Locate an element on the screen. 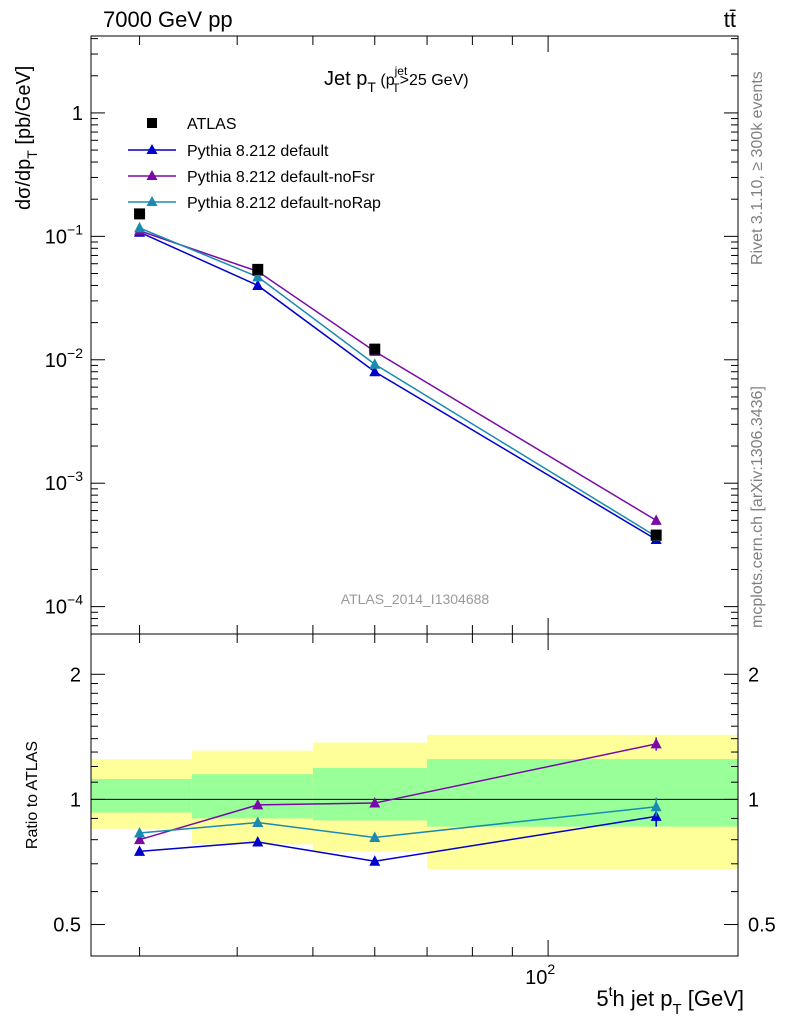 The width and height of the screenshot is (786, 1024). legend-marker-atlas is located at coordinates (152, 123).